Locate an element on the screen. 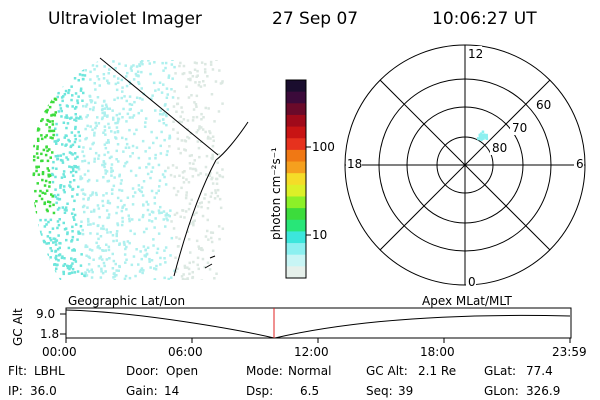  timeline-axis-label: GC Alt is located at coordinates (18, 327).